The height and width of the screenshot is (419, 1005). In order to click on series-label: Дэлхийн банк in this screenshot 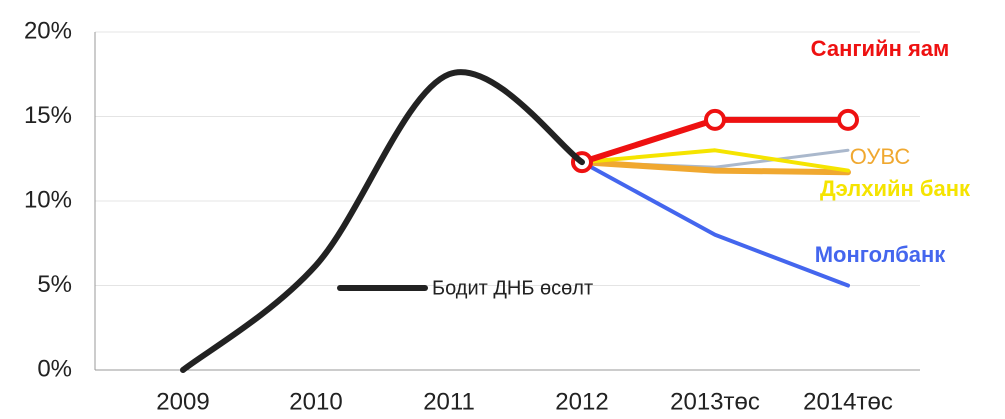, I will do `click(895, 188)`.